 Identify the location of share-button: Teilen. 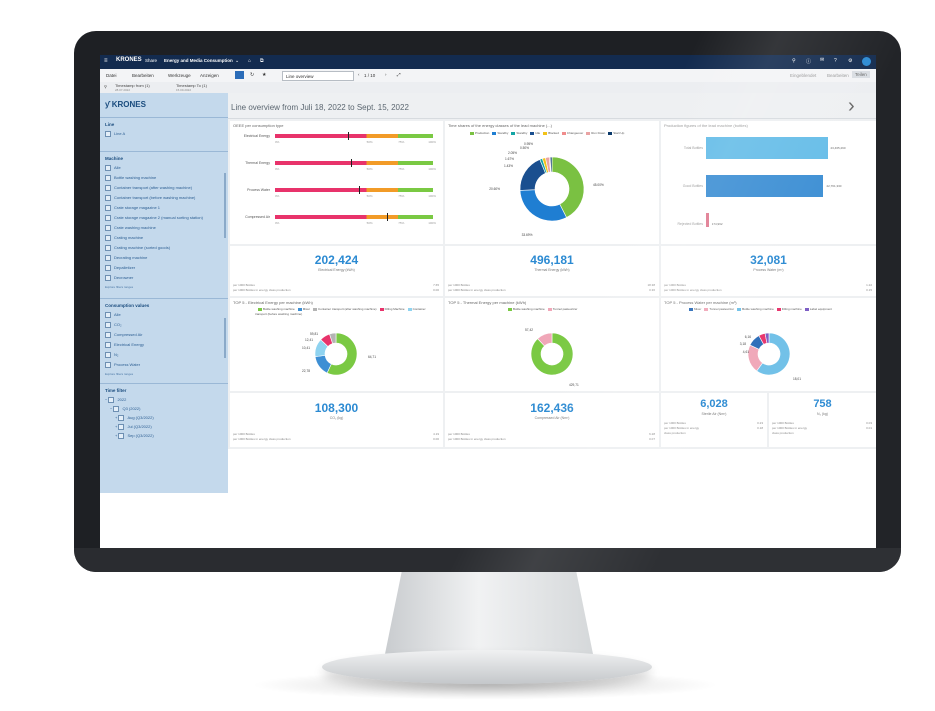
(861, 74).